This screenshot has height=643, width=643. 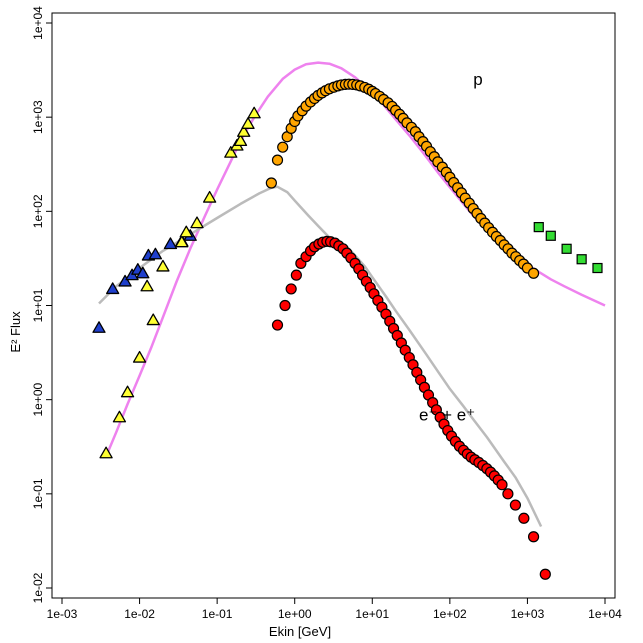 I want to click on y-tick-label: 1e-01, so click(x=38, y=493).